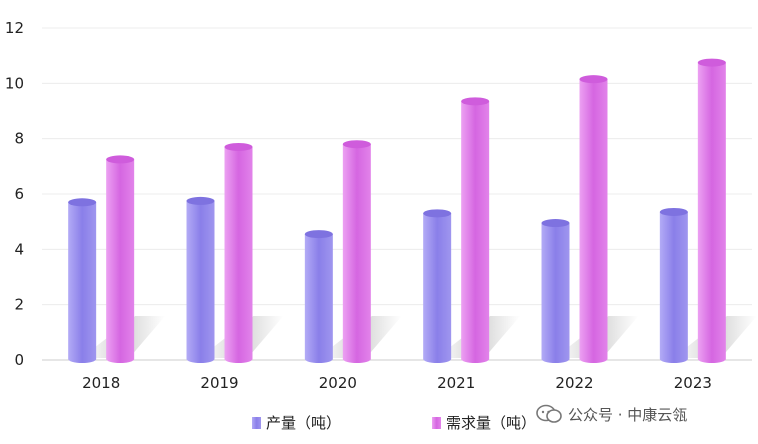 The width and height of the screenshot is (758, 444). I want to click on legend: 产量（吨） 需求量（吨）, so click(394, 423).